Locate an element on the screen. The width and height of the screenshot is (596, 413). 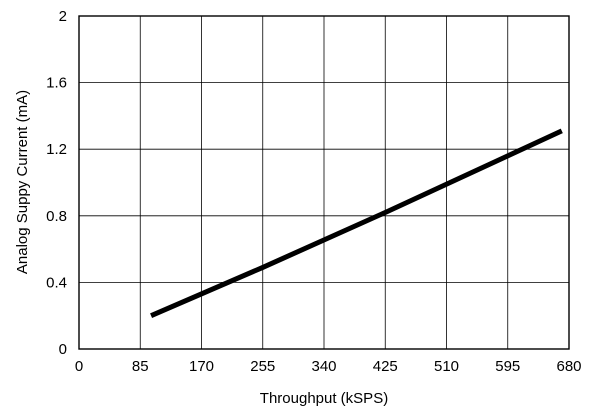
x-tick-label: 340 is located at coordinates (323, 366).